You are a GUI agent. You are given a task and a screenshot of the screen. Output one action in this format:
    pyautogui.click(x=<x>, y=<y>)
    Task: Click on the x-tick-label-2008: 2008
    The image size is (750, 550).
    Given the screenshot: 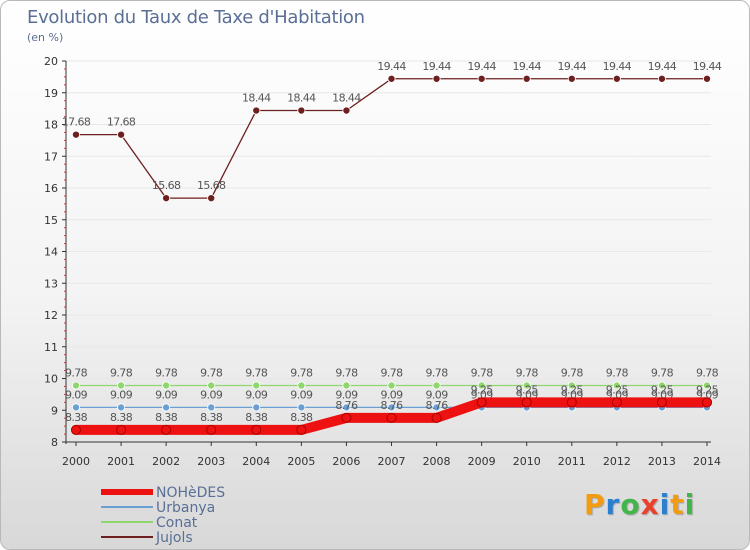 What is the action you would take?
    pyautogui.click(x=437, y=461)
    